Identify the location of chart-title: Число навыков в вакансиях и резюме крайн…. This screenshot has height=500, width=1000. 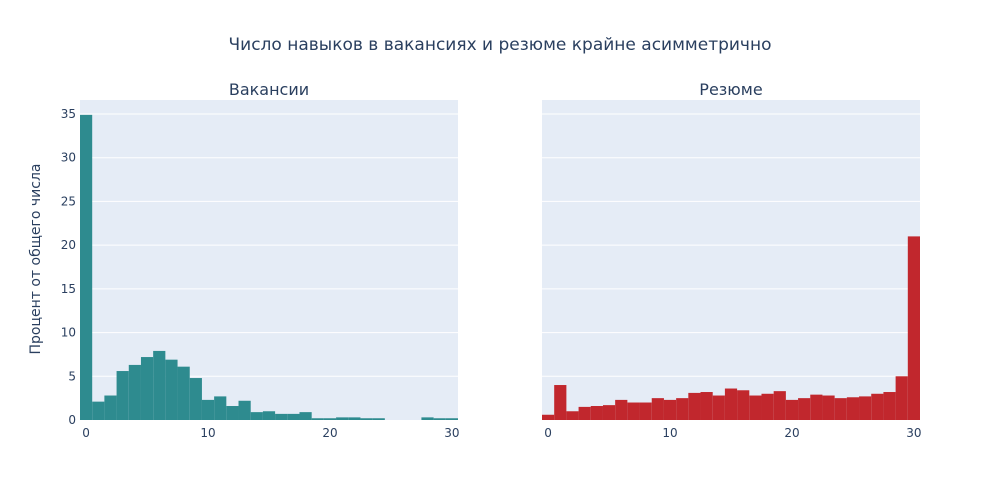
(500, 45).